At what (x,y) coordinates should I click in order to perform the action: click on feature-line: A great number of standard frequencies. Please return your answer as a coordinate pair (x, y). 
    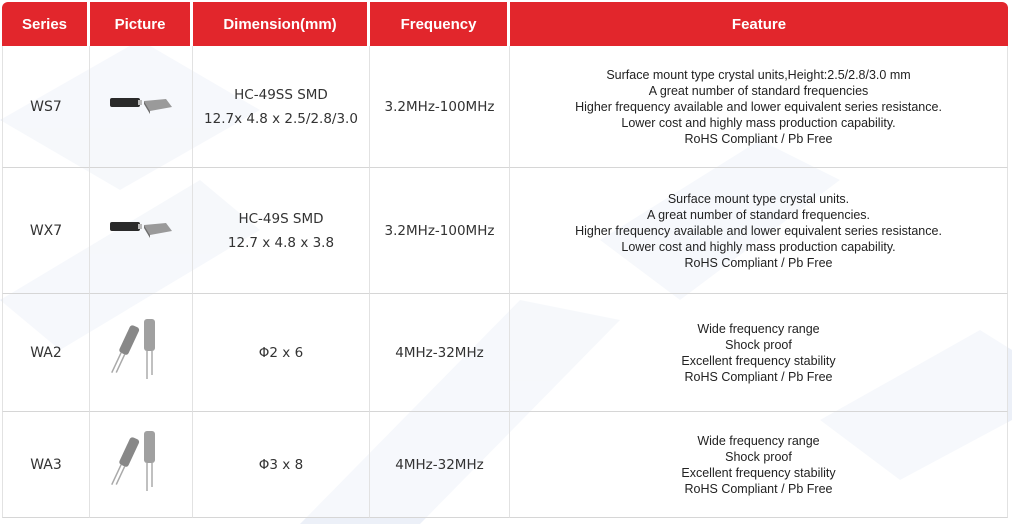
    Looking at the image, I should click on (758, 90).